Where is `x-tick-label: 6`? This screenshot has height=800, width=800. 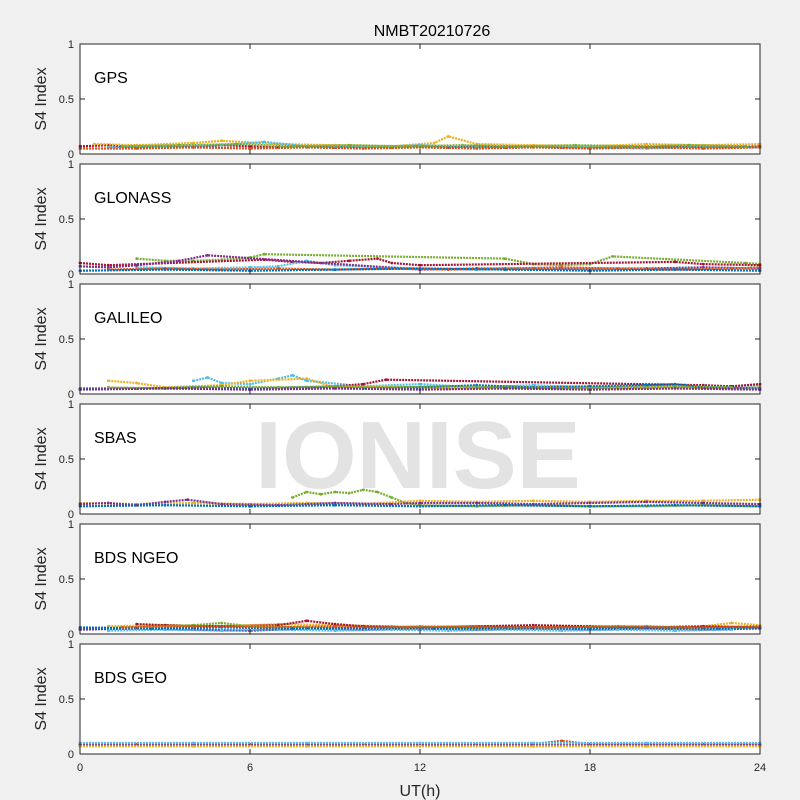
x-tick-label: 6 is located at coordinates (250, 768).